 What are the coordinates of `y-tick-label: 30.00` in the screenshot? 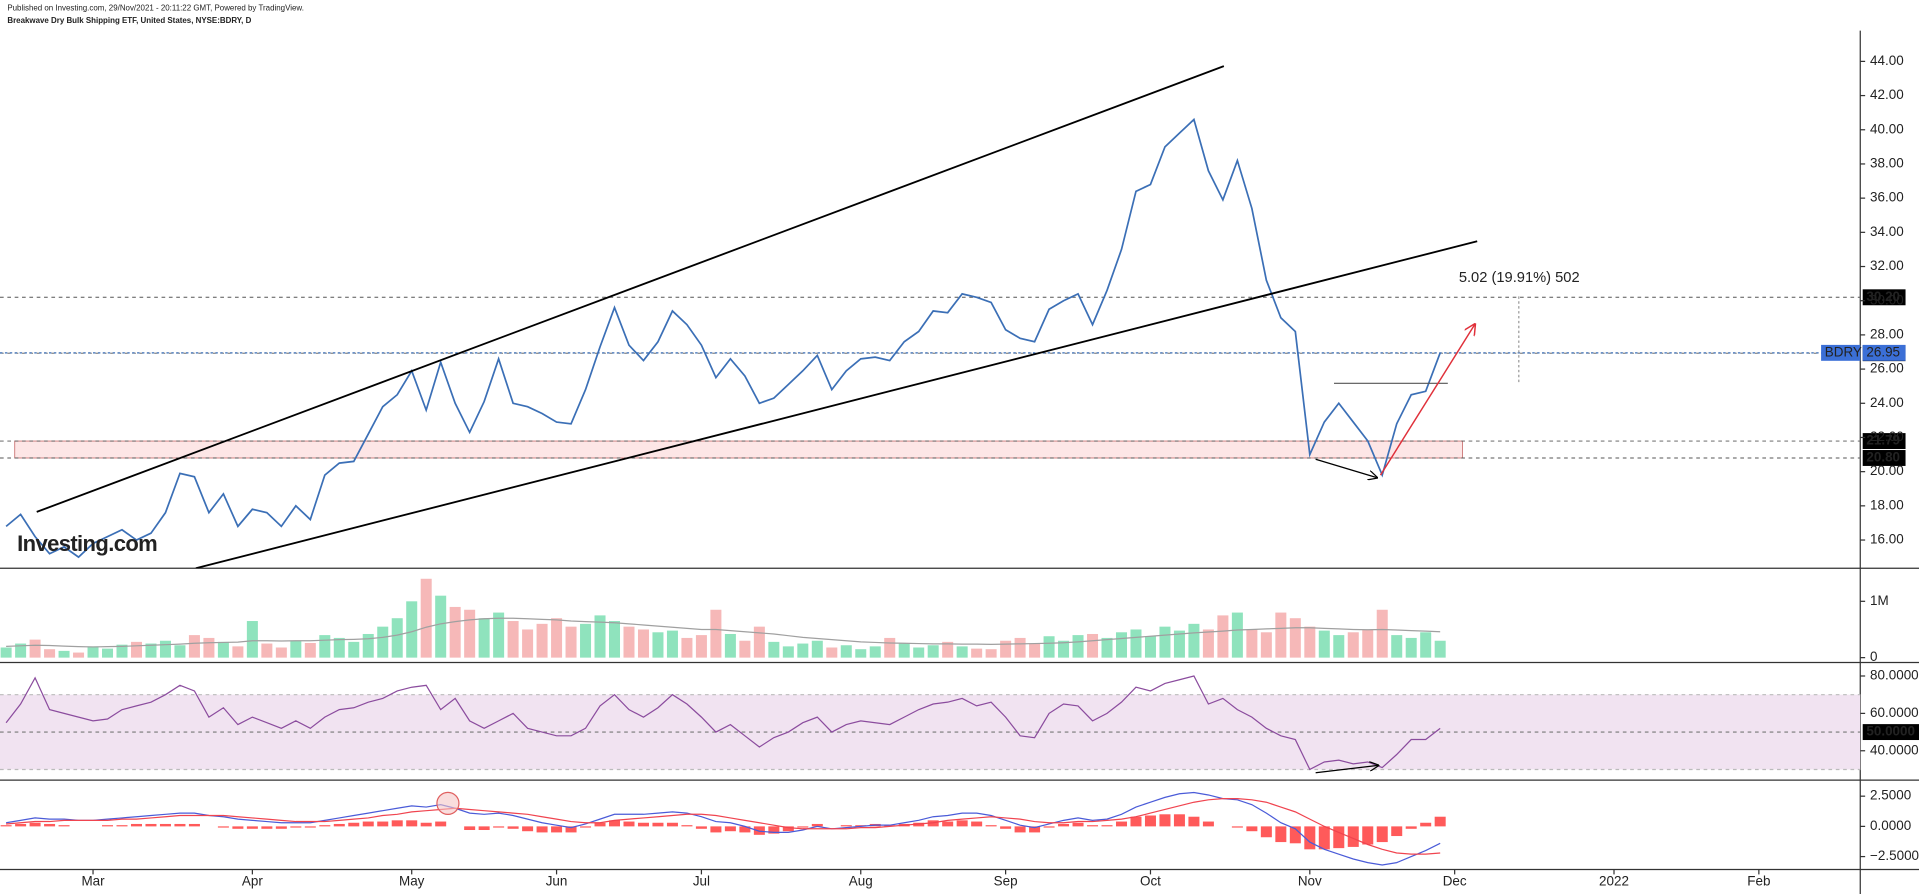 It's located at (1887, 299).